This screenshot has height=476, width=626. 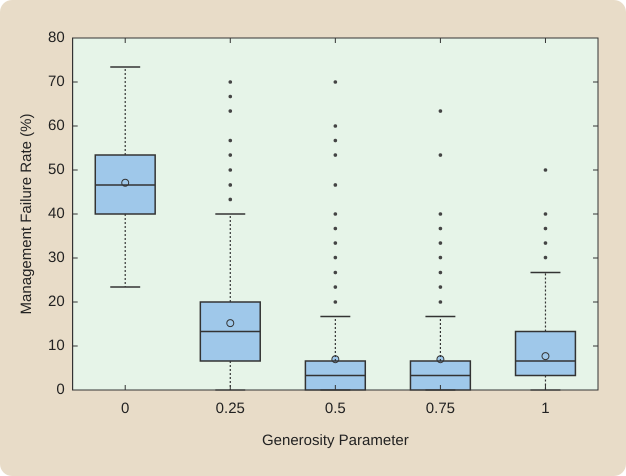 What do you see at coordinates (125, 409) in the screenshot?
I see `x-tick-label: 0` at bounding box center [125, 409].